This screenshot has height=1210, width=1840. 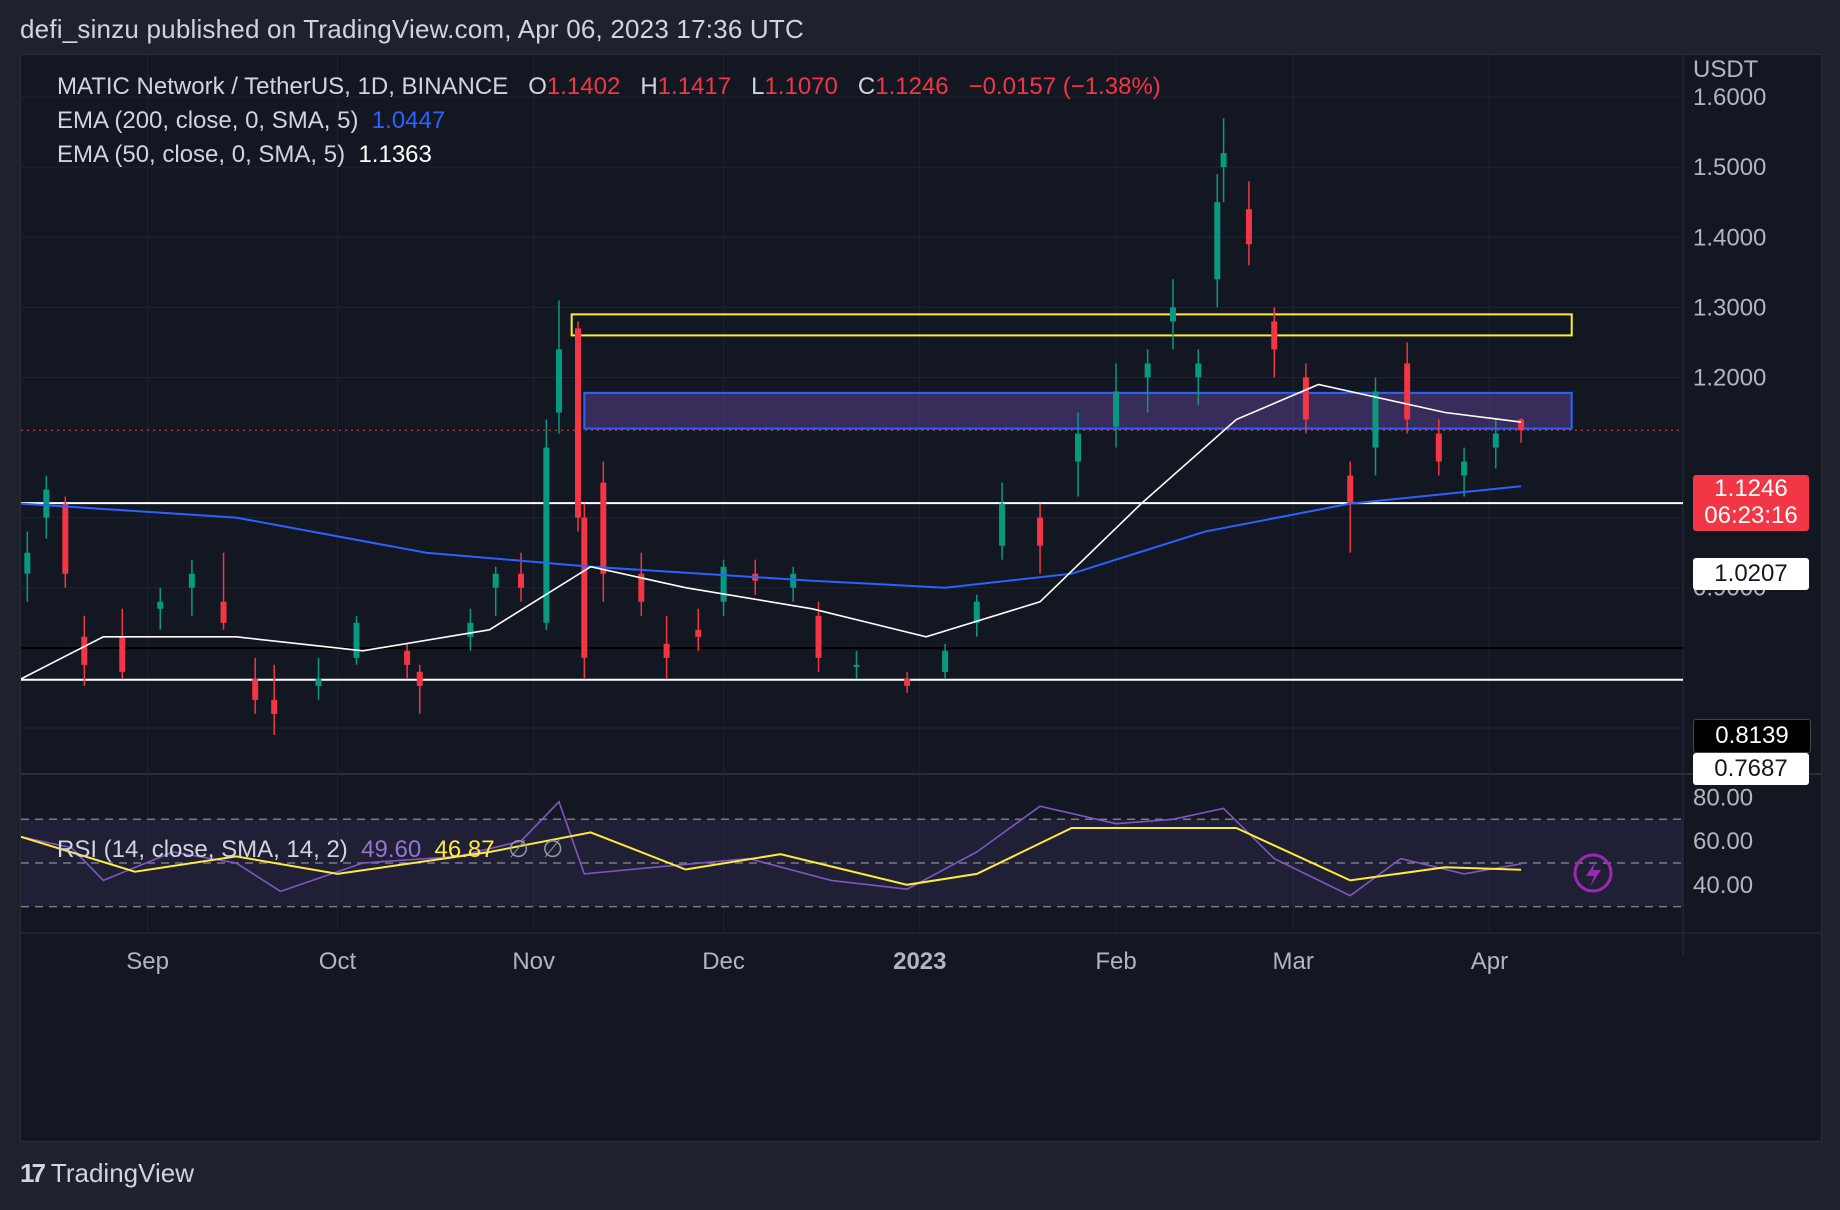 What do you see at coordinates (919, 961) in the screenshot?
I see `time-tick-label: 2023` at bounding box center [919, 961].